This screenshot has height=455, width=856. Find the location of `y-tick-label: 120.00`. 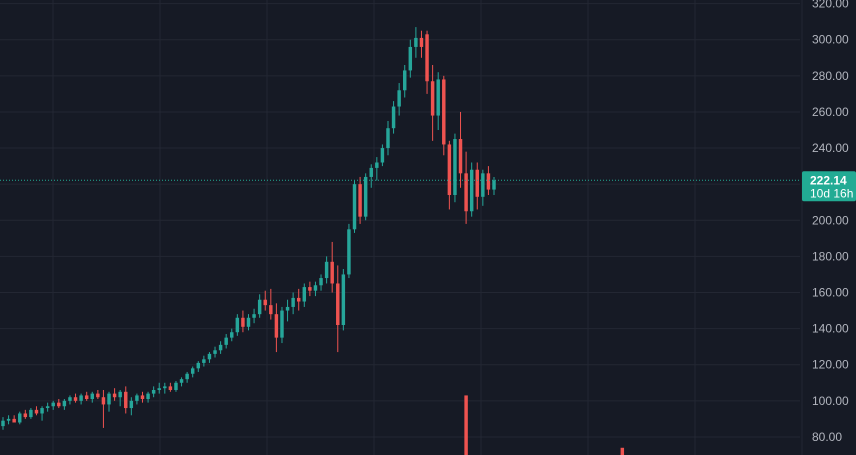

y-tick-label: 120.00 is located at coordinates (830, 365).